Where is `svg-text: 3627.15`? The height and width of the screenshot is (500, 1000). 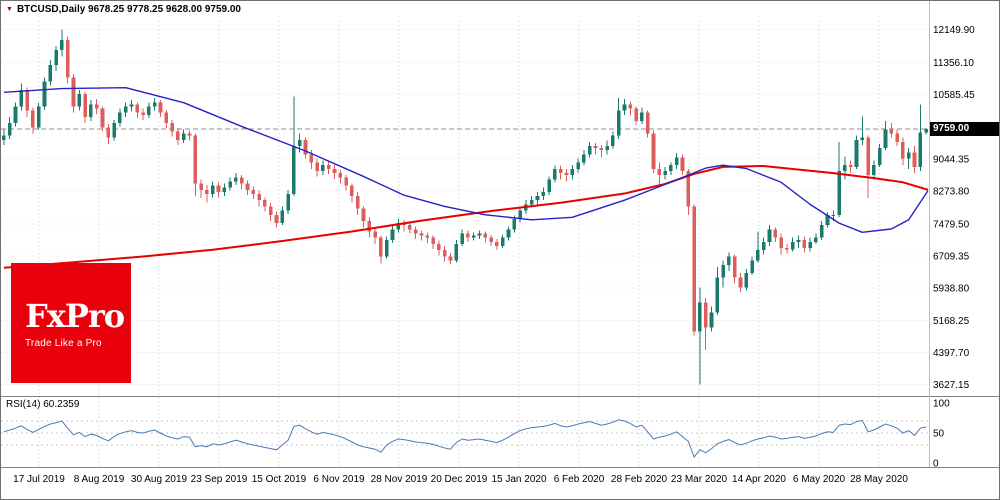 svg-text: 3627.15 is located at coordinates (951, 385).